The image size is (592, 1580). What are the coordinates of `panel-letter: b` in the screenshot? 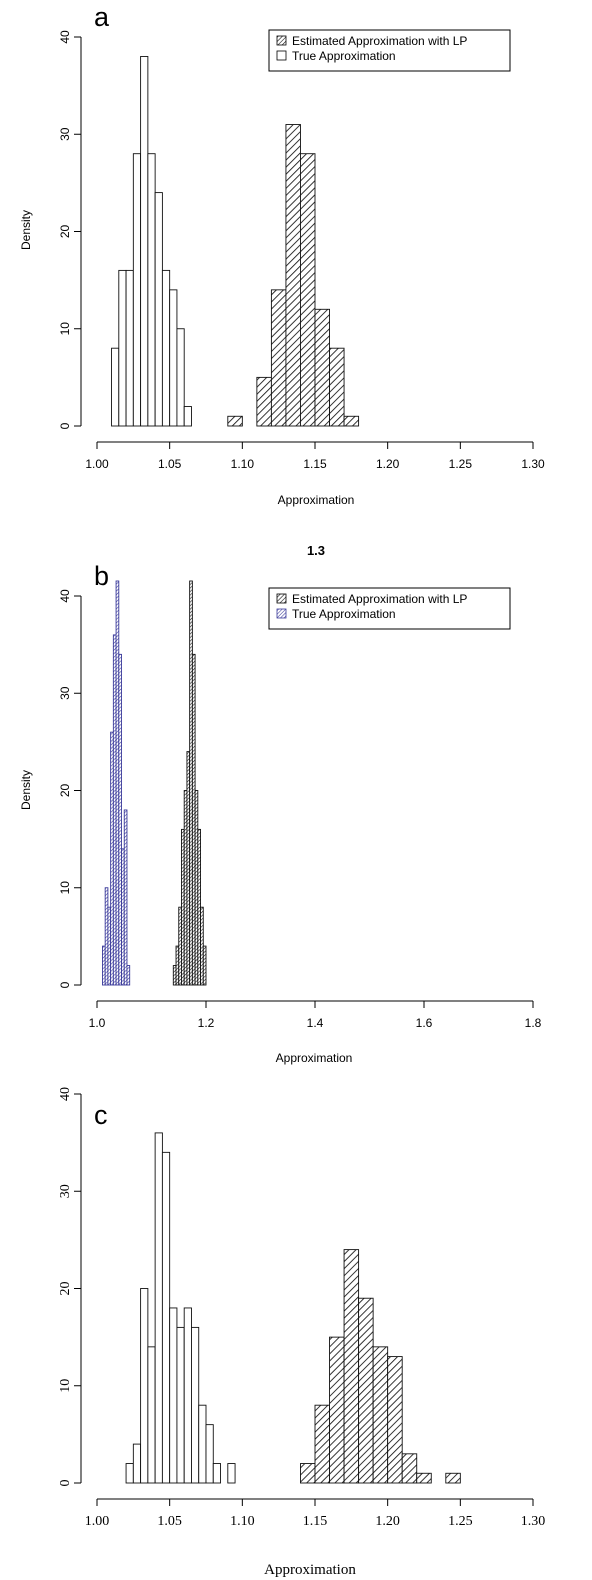 It's located at (101, 576).